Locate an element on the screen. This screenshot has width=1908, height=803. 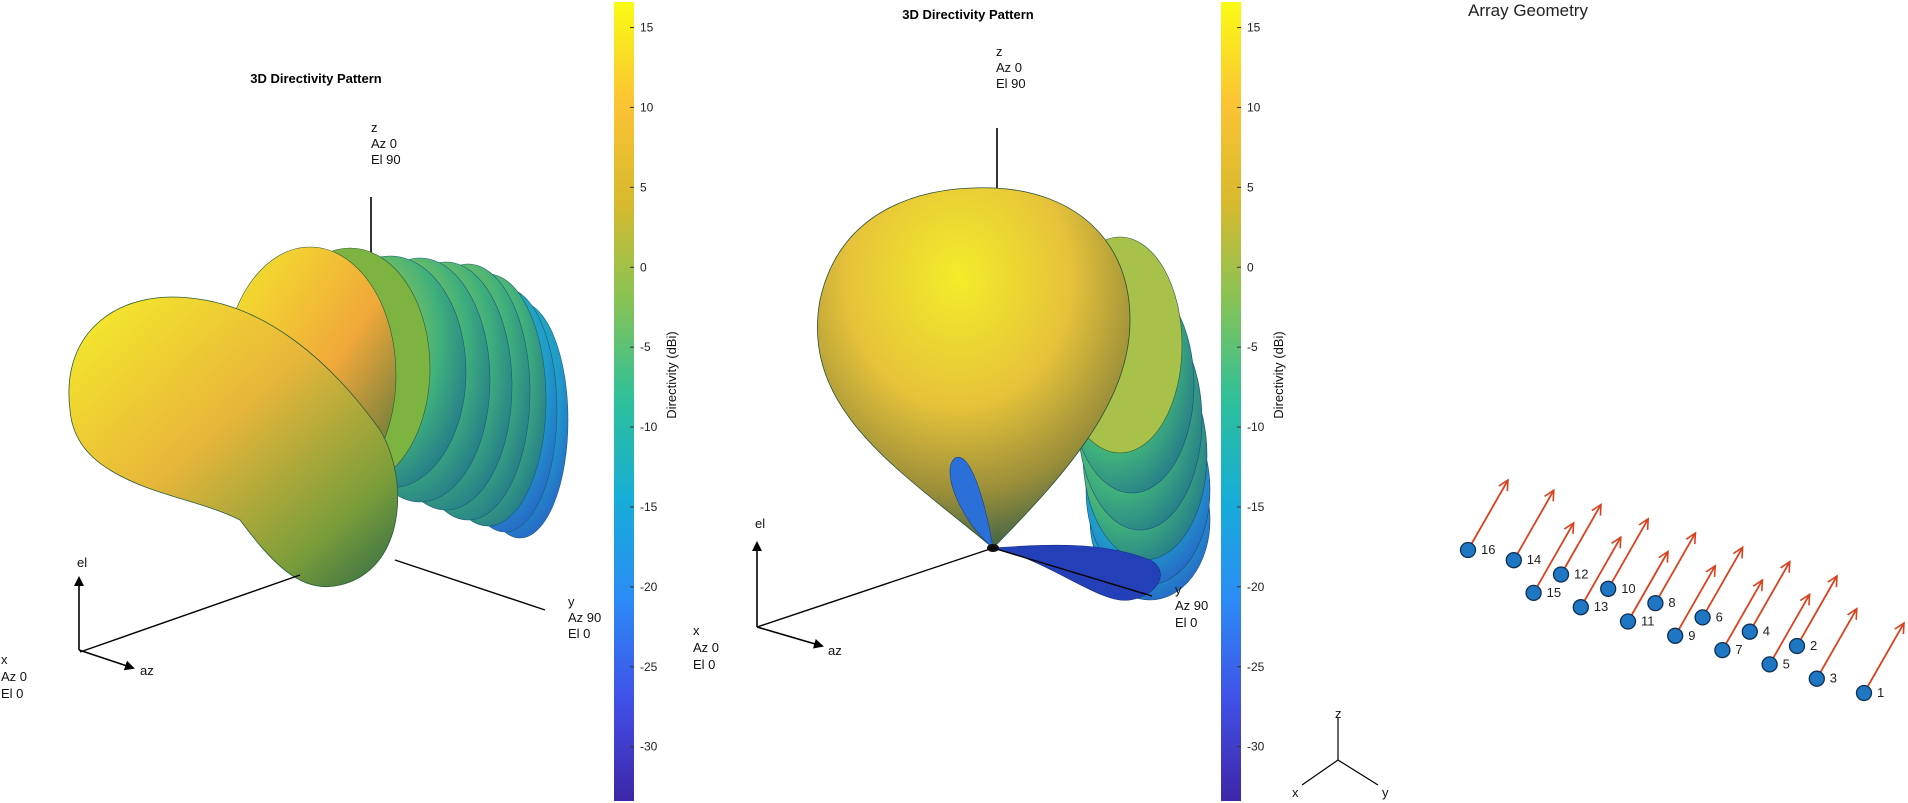
panel-1-y-label-2: El 0 is located at coordinates (579, 633).